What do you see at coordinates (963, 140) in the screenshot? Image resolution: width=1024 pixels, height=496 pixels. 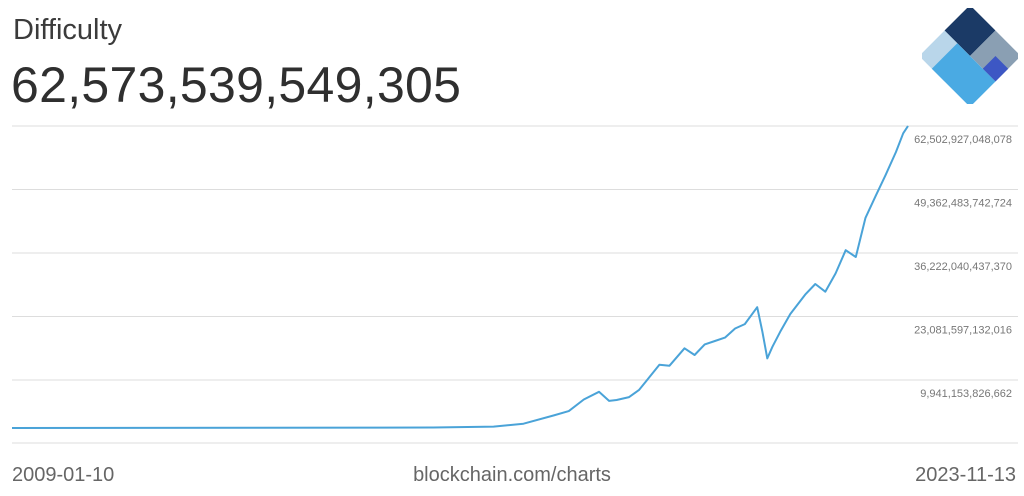 I see `y-tick-label: 62,502,927,048,078` at bounding box center [963, 140].